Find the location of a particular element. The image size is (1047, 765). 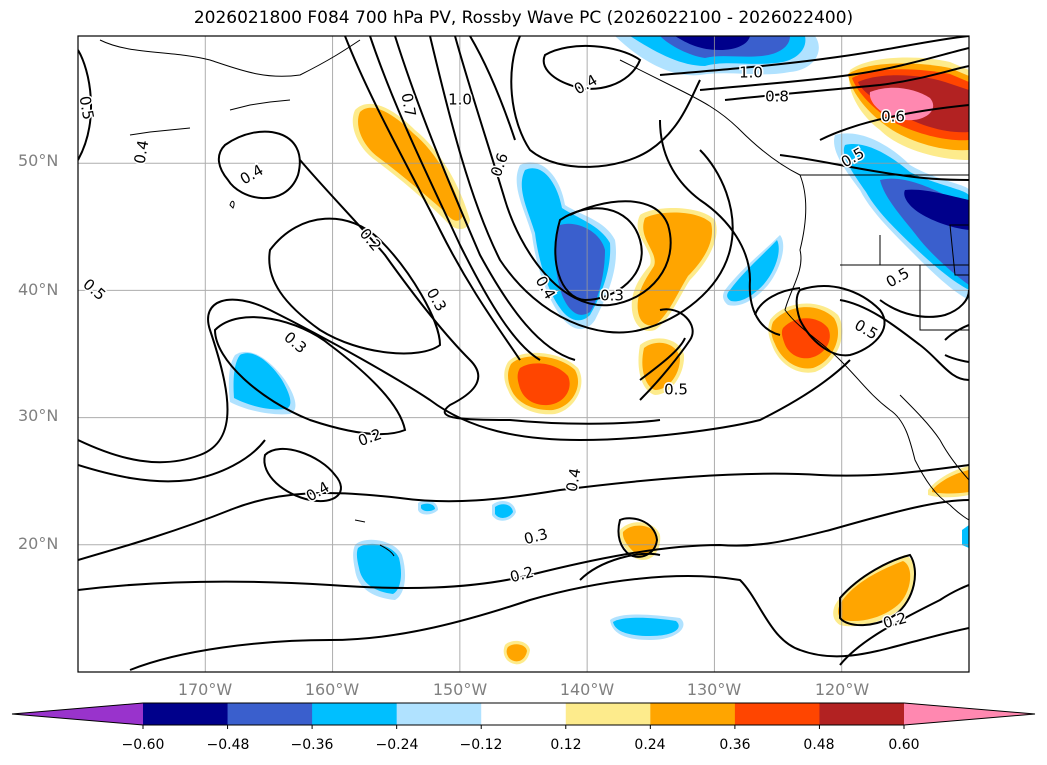

lon-label-120w: 120°W is located at coordinates (842, 689).